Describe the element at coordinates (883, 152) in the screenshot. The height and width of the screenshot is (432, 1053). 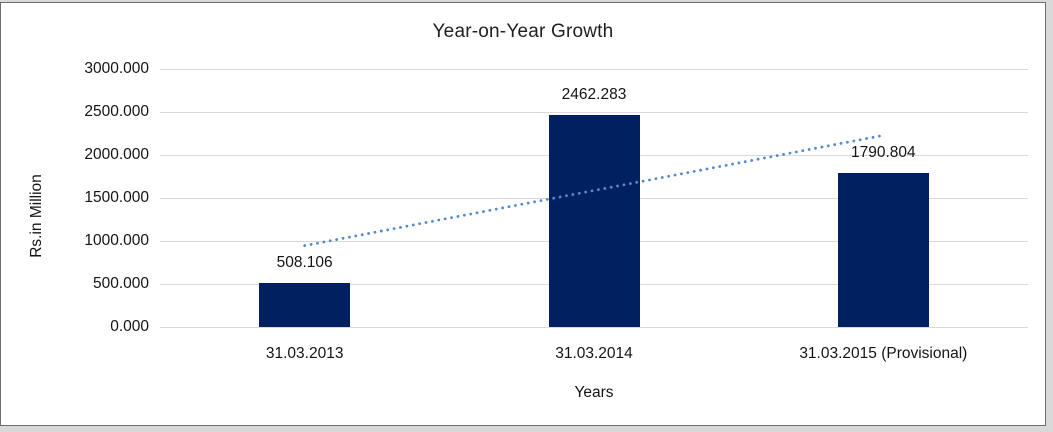
I see `bar-value-label: 1790.804` at that location.